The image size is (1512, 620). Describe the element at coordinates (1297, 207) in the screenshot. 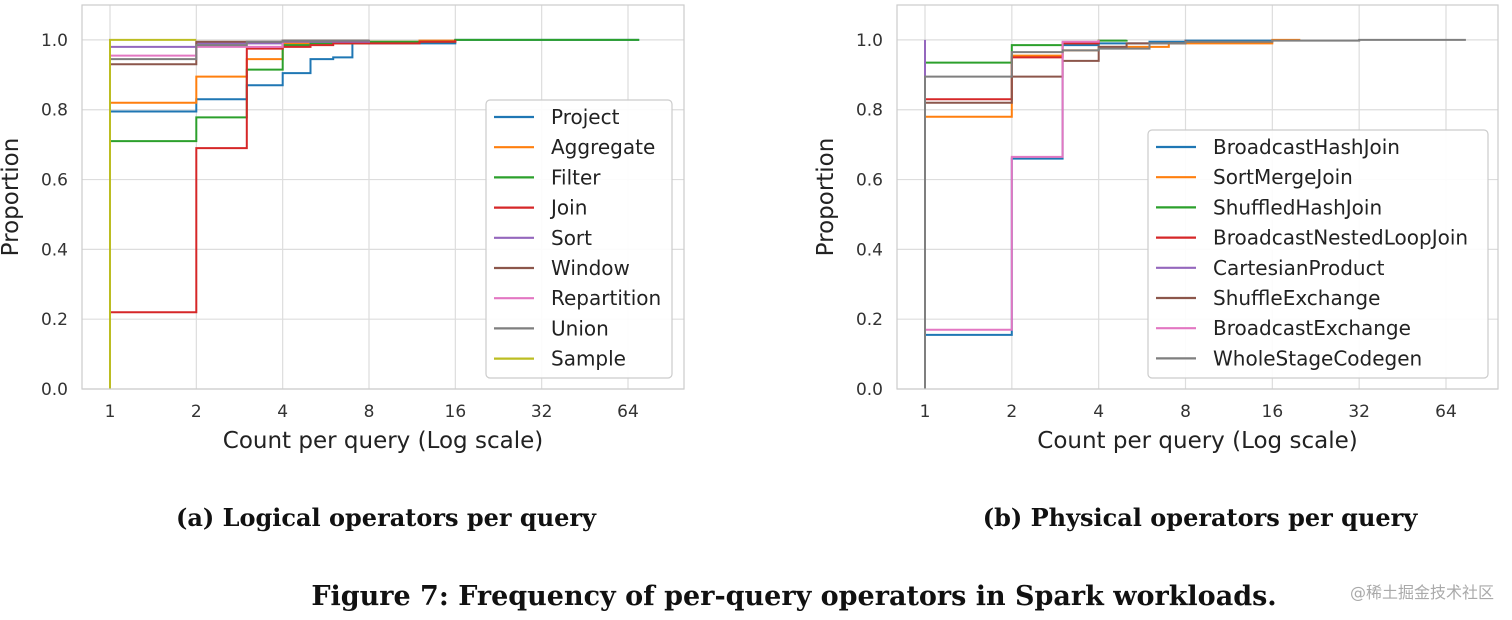

I see `legend-label: ShuffledHashJoin` at that location.